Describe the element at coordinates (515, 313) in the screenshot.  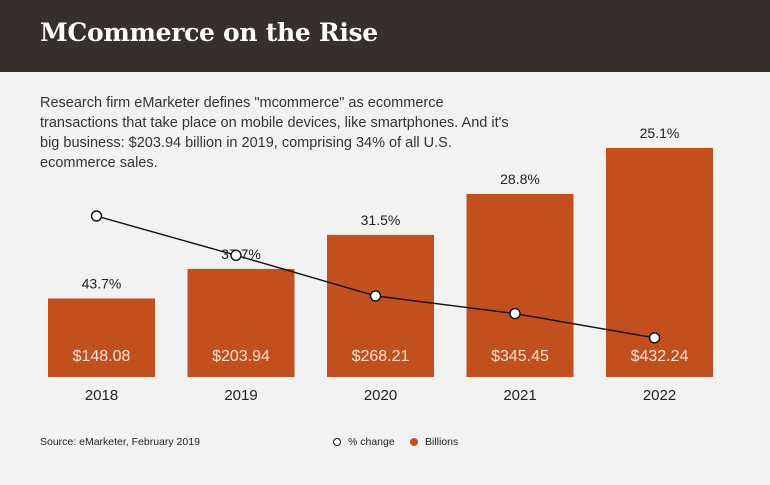
I see `line-point-2021` at that location.